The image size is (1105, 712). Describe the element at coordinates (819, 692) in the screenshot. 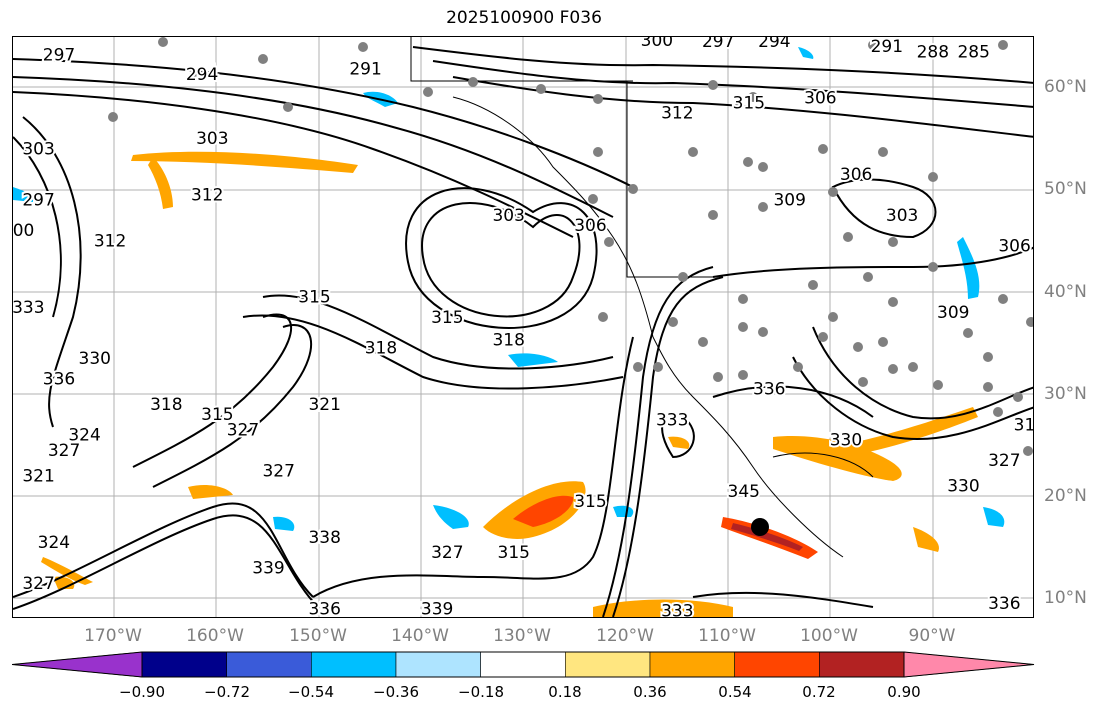

I see `colorbar-tick: 0.72` at that location.